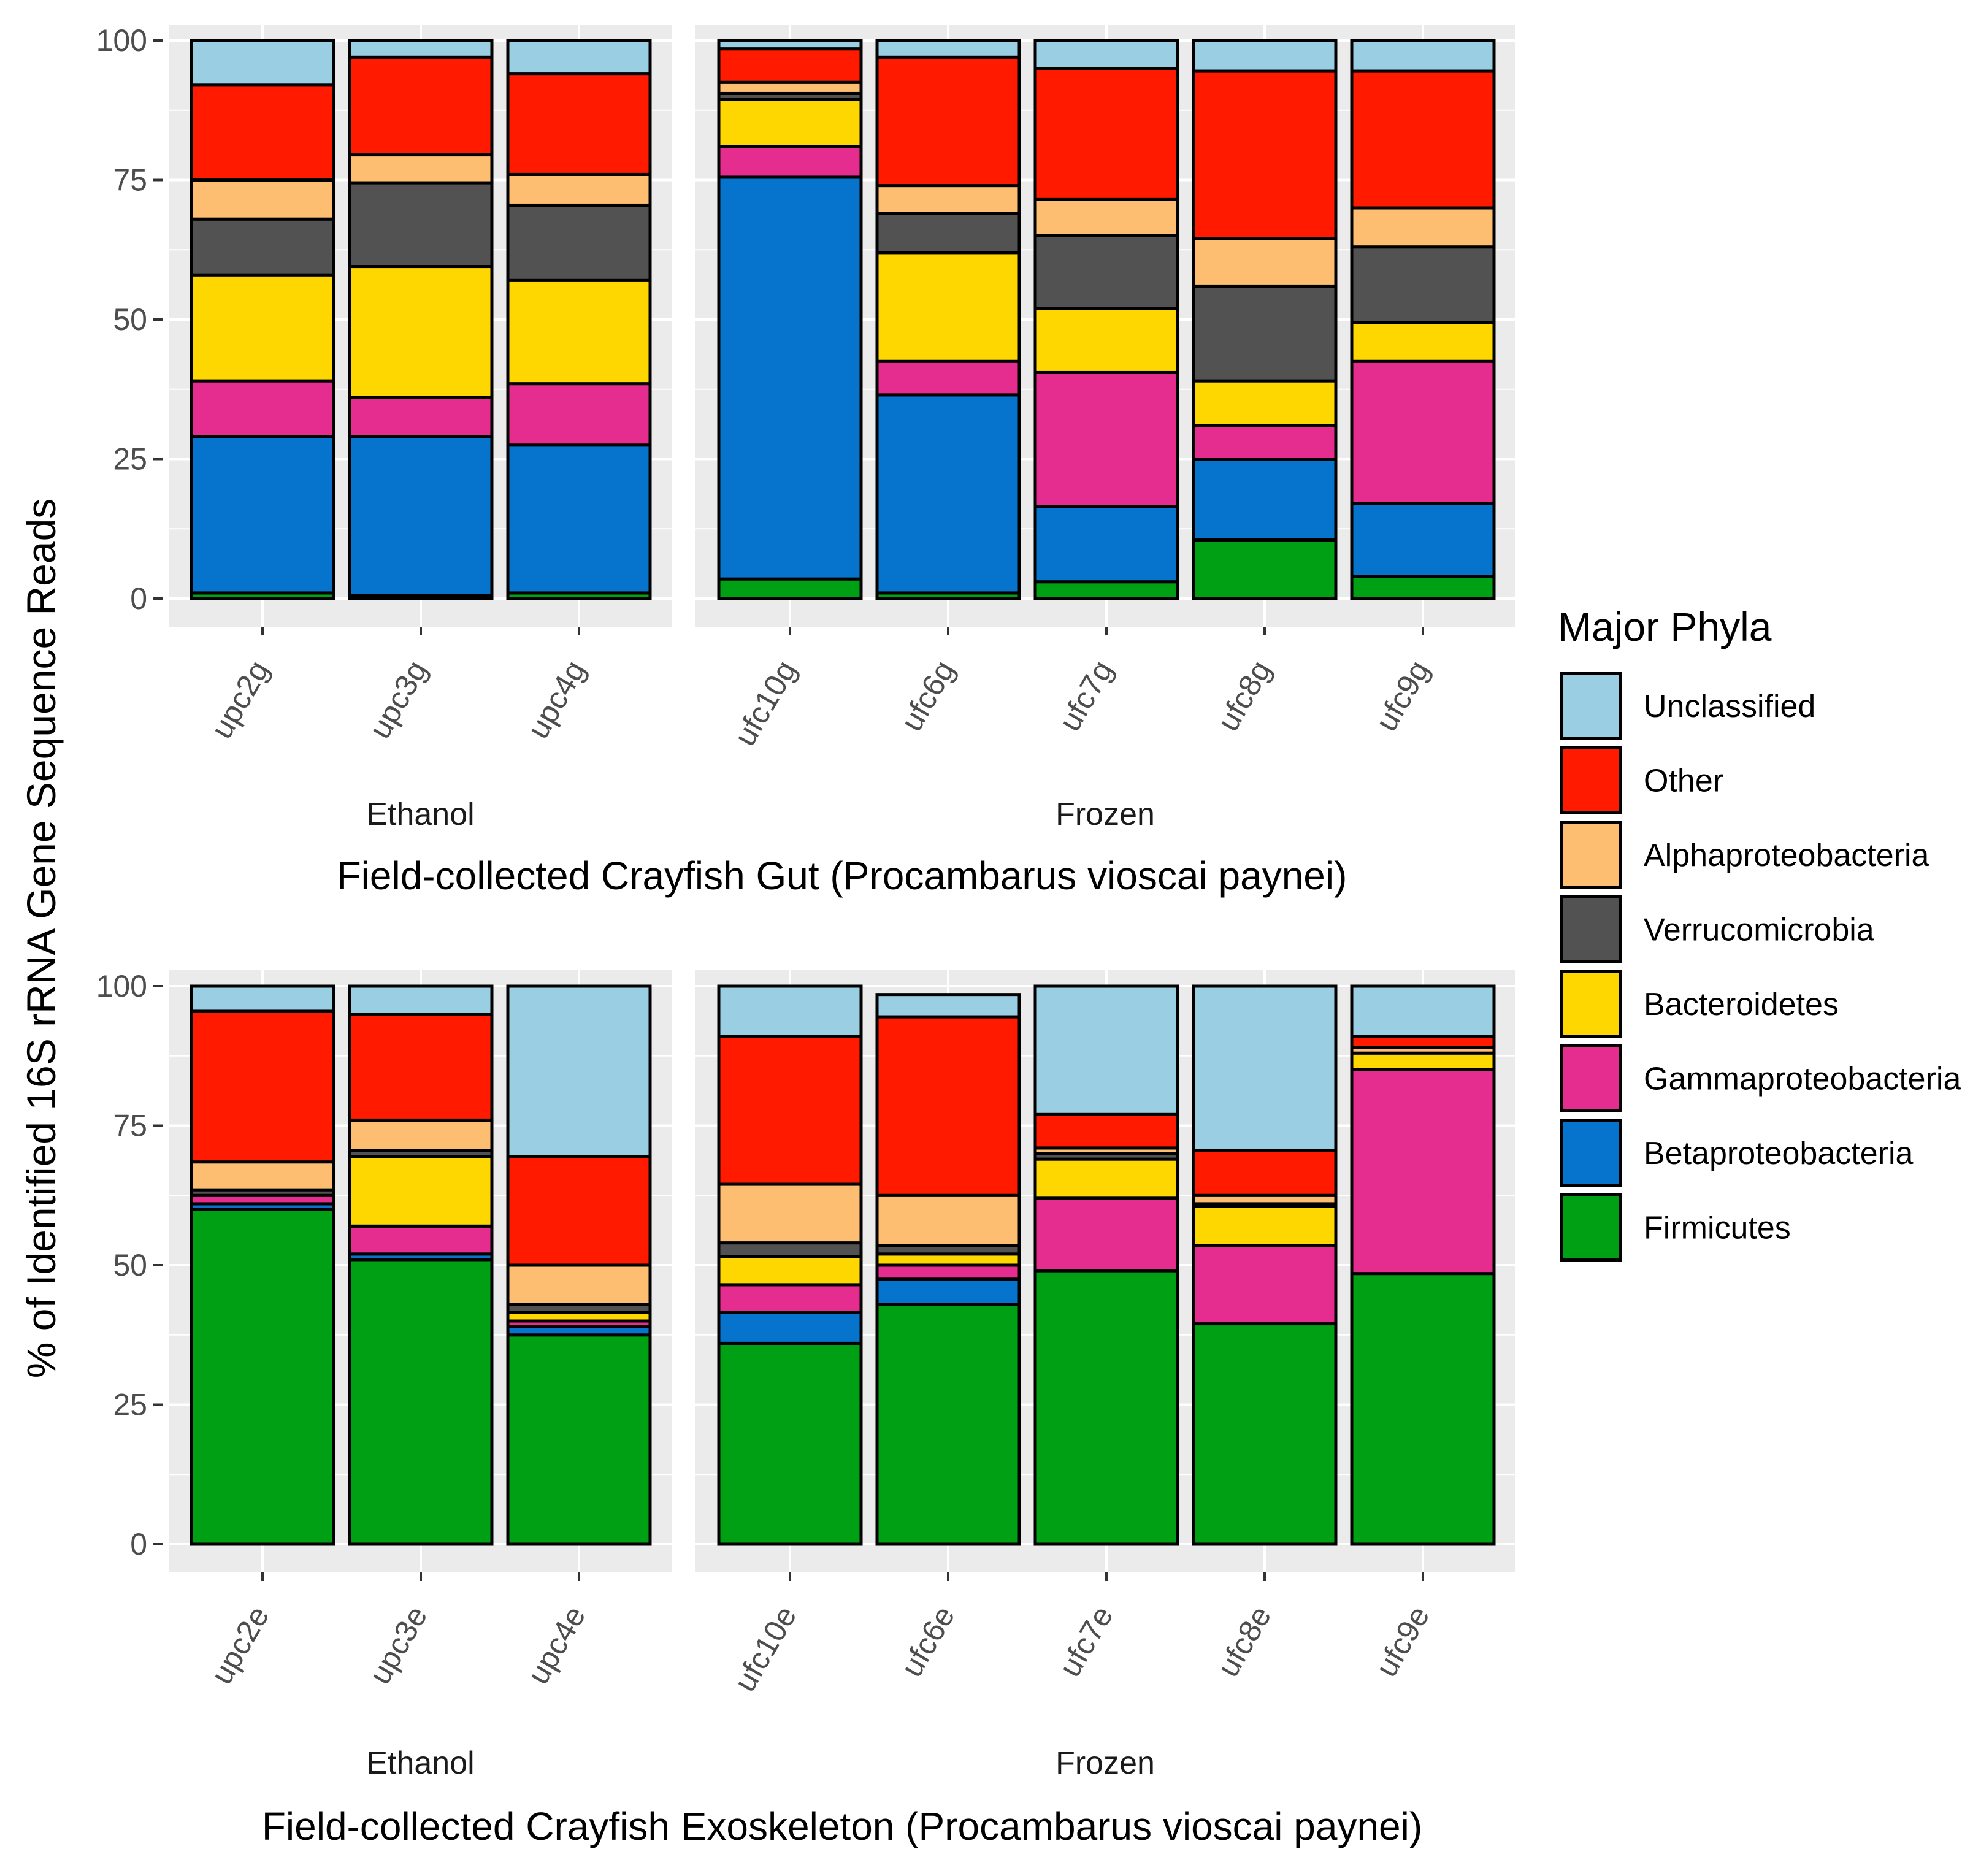 The width and height of the screenshot is (1981, 1876). I want to click on bar-segment-upc2e-alphaproteobacteria, so click(262, 1176).